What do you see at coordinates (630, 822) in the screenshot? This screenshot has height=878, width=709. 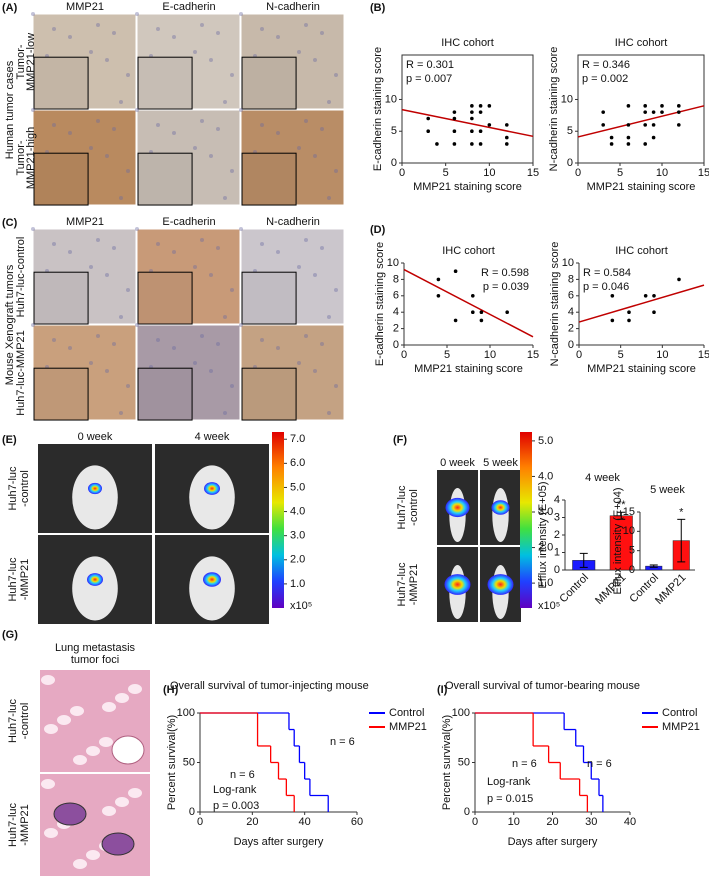 I see `x-tick-label: 40` at bounding box center [630, 822].